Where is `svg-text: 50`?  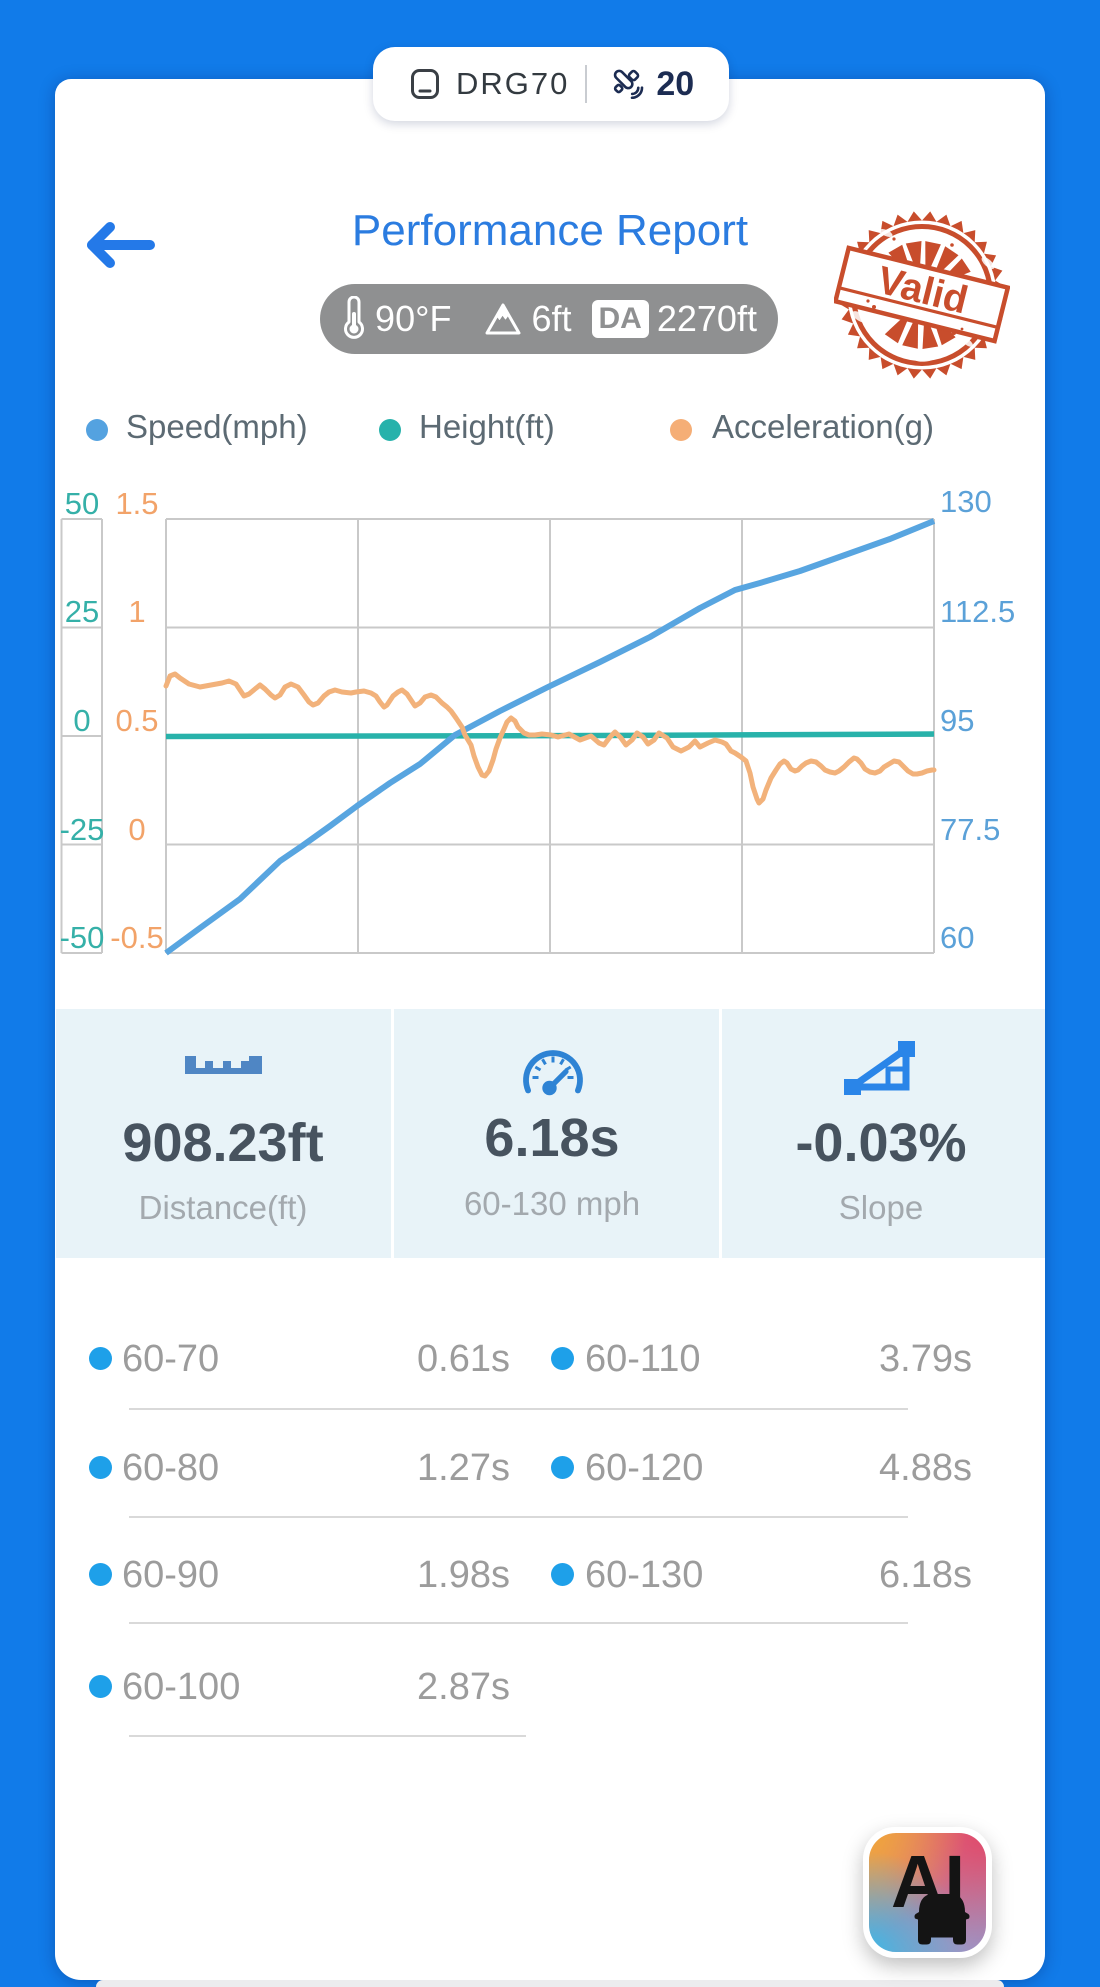 svg-text: 50 is located at coordinates (82, 503).